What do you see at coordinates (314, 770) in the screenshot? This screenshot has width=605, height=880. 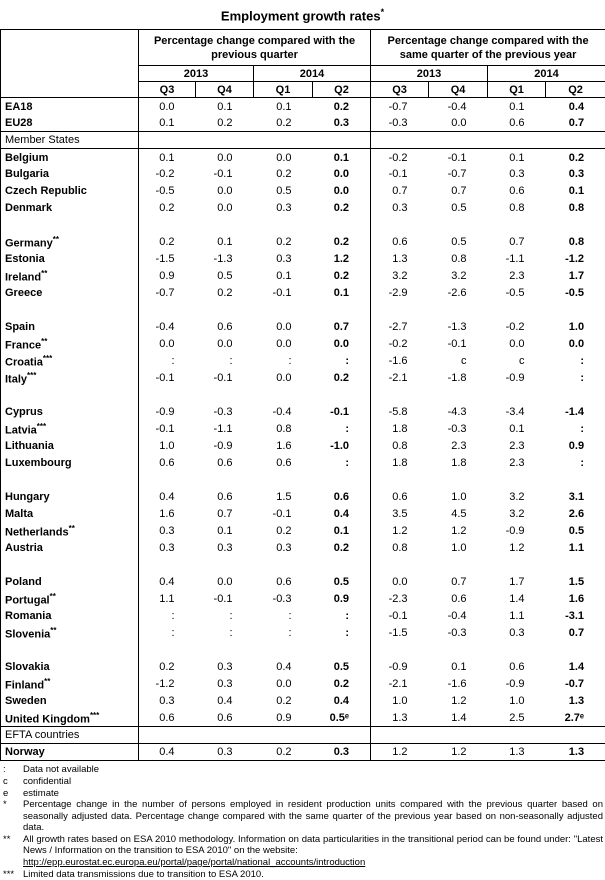 I see `footnote-text: Data not available` at bounding box center [314, 770].